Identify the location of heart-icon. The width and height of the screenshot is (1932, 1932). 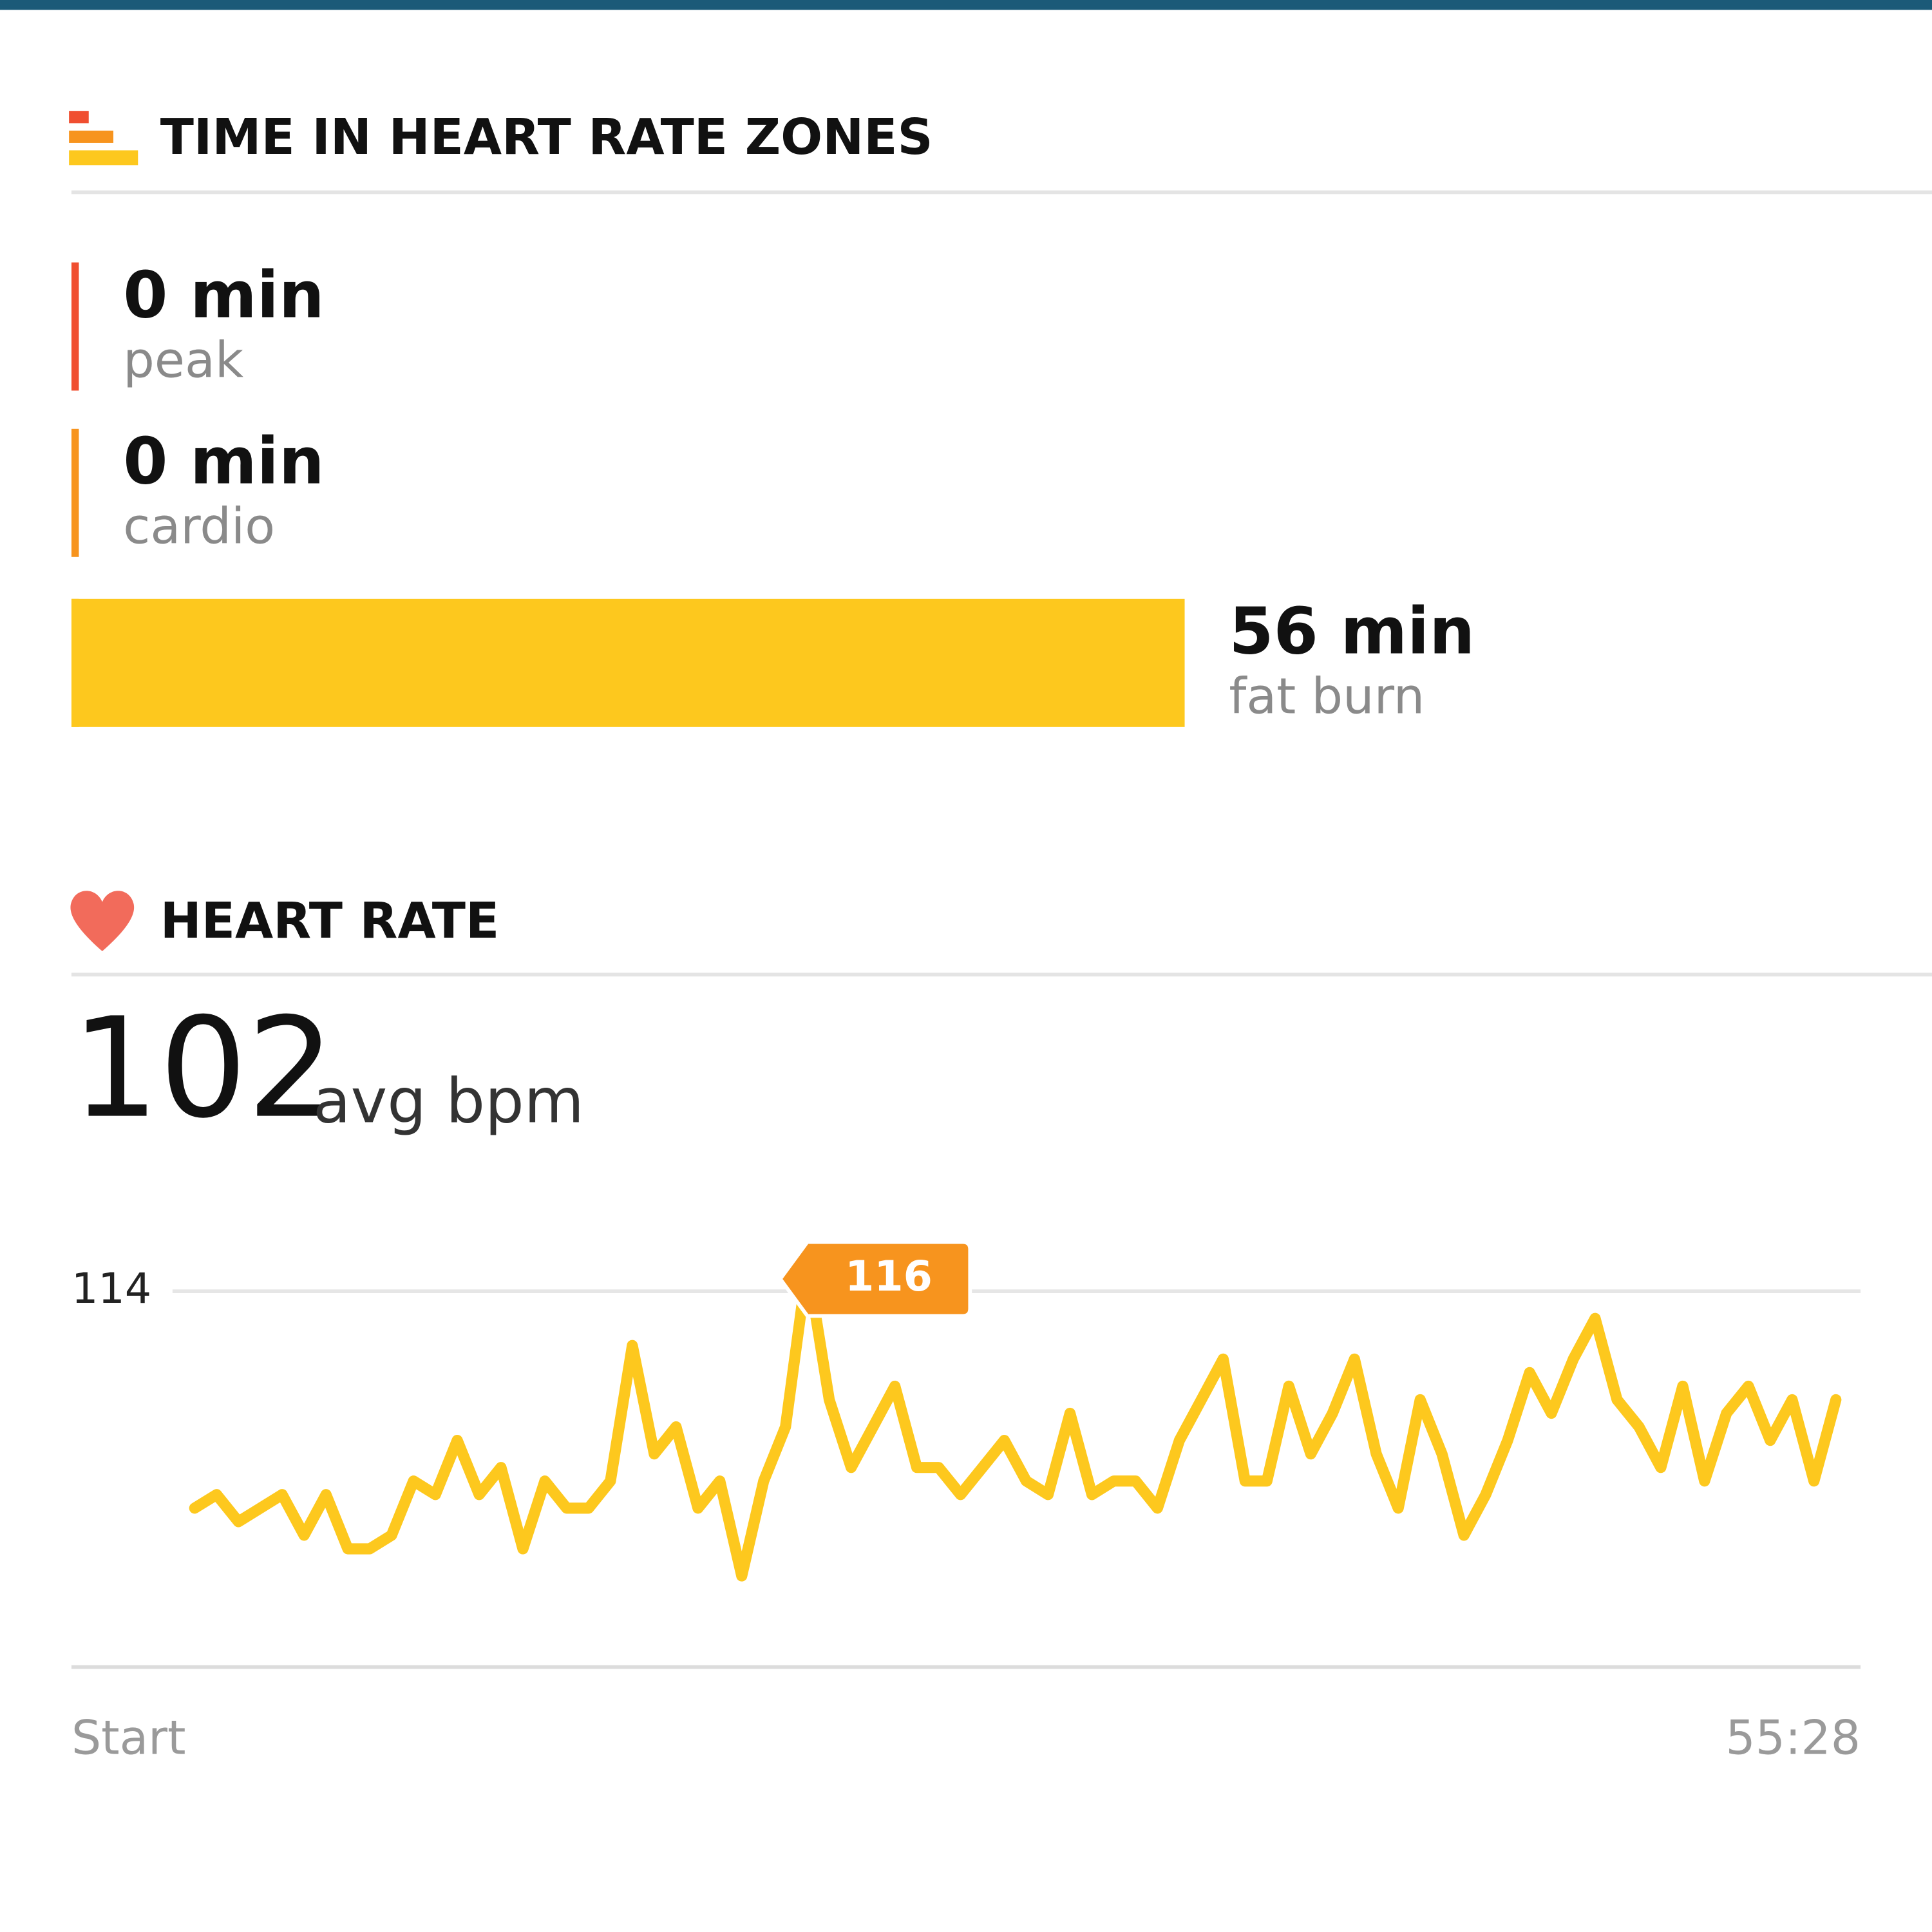
(103, 921).